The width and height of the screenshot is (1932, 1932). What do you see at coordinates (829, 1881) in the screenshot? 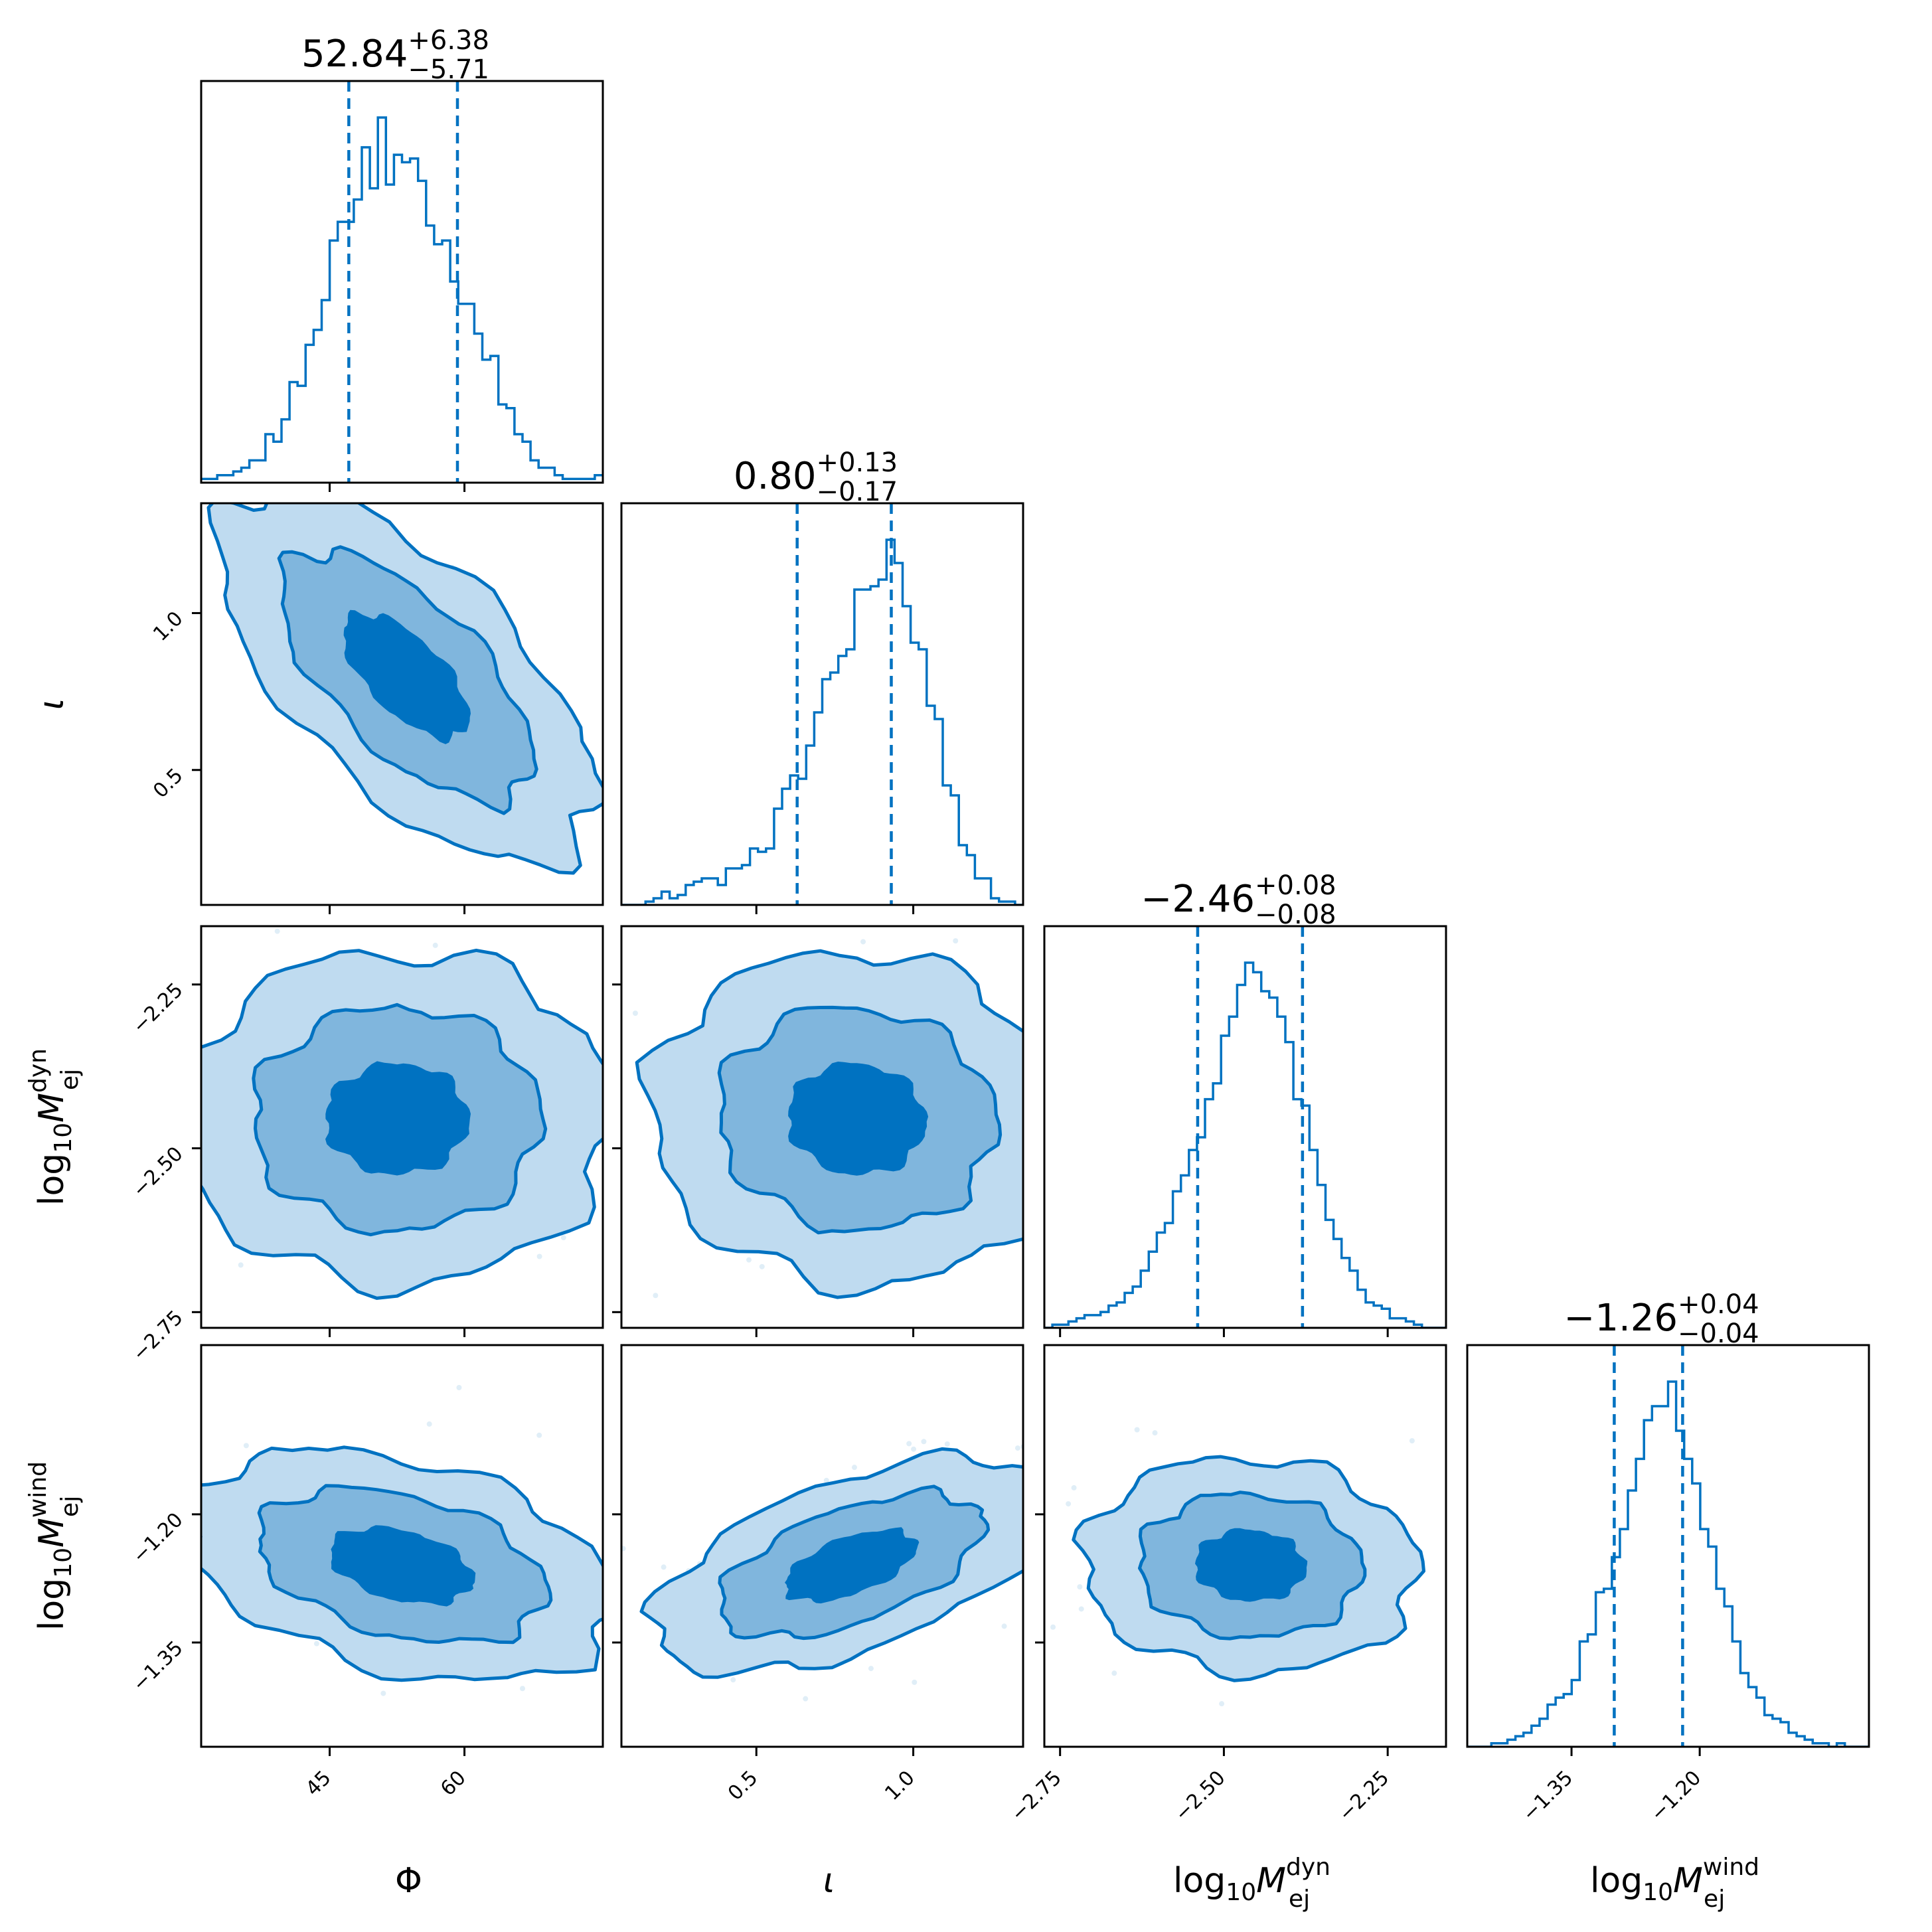
I see `x-axis-label-iota: ι` at bounding box center [829, 1881].